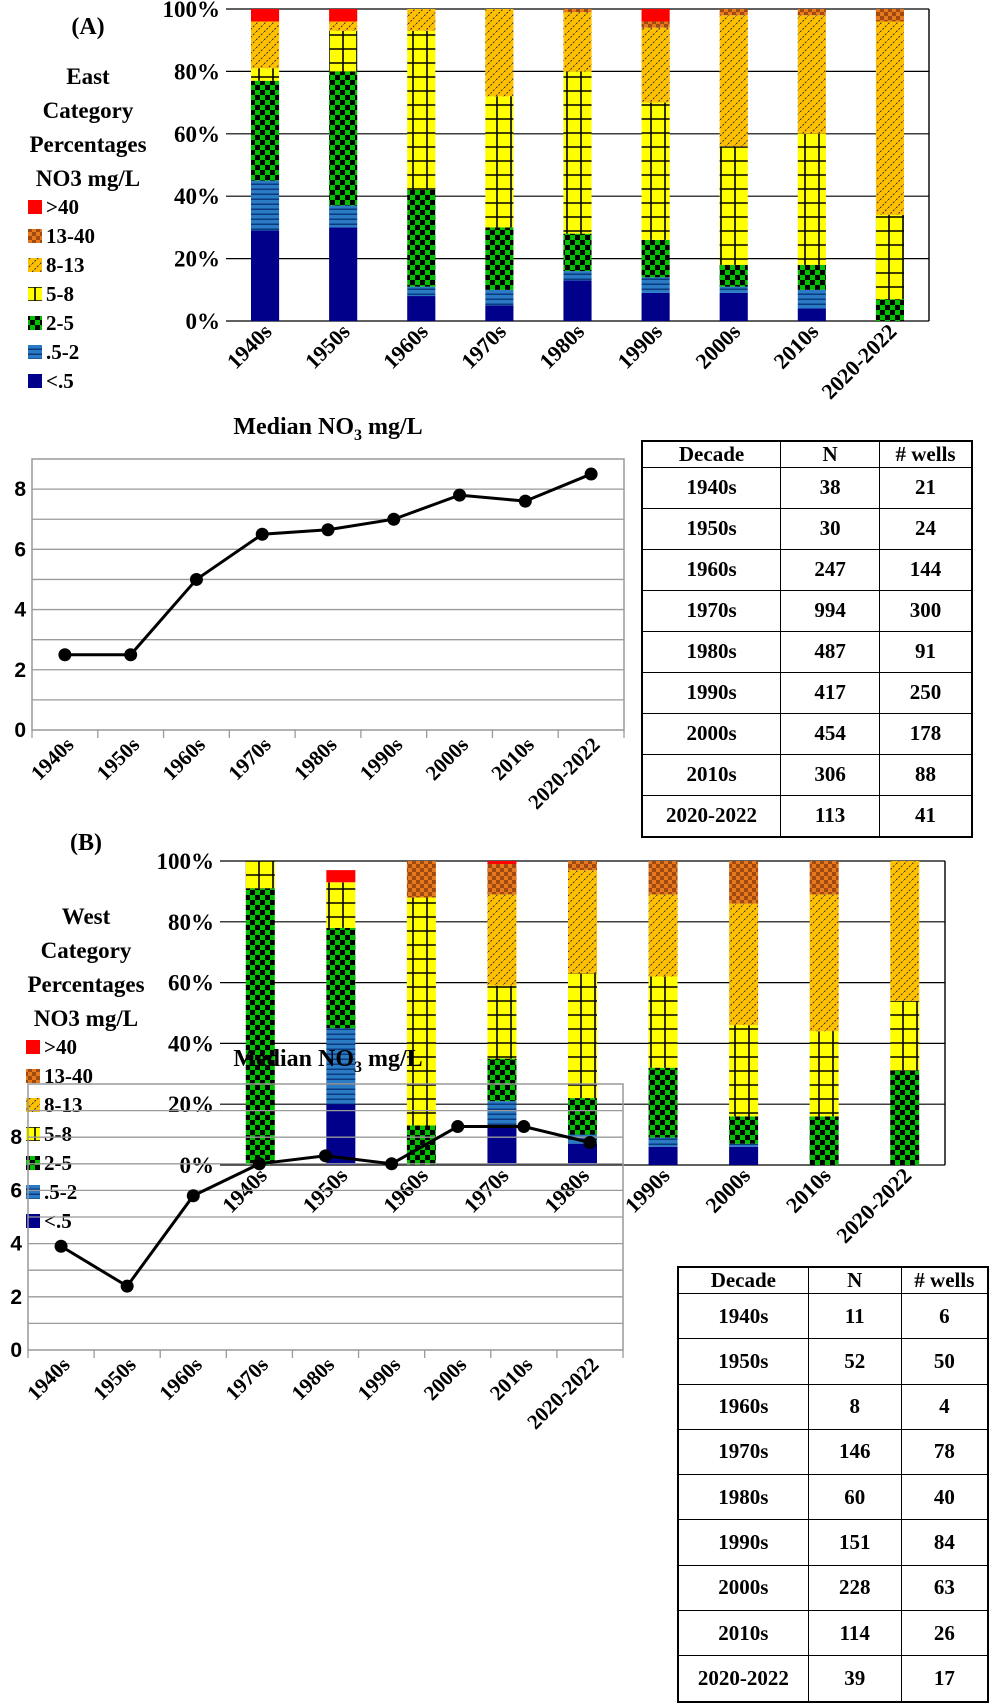 The width and height of the screenshot is (995, 1707). Describe the element at coordinates (807, 454) in the screenshot. I see `table-header-row: Decade N # wells` at that location.